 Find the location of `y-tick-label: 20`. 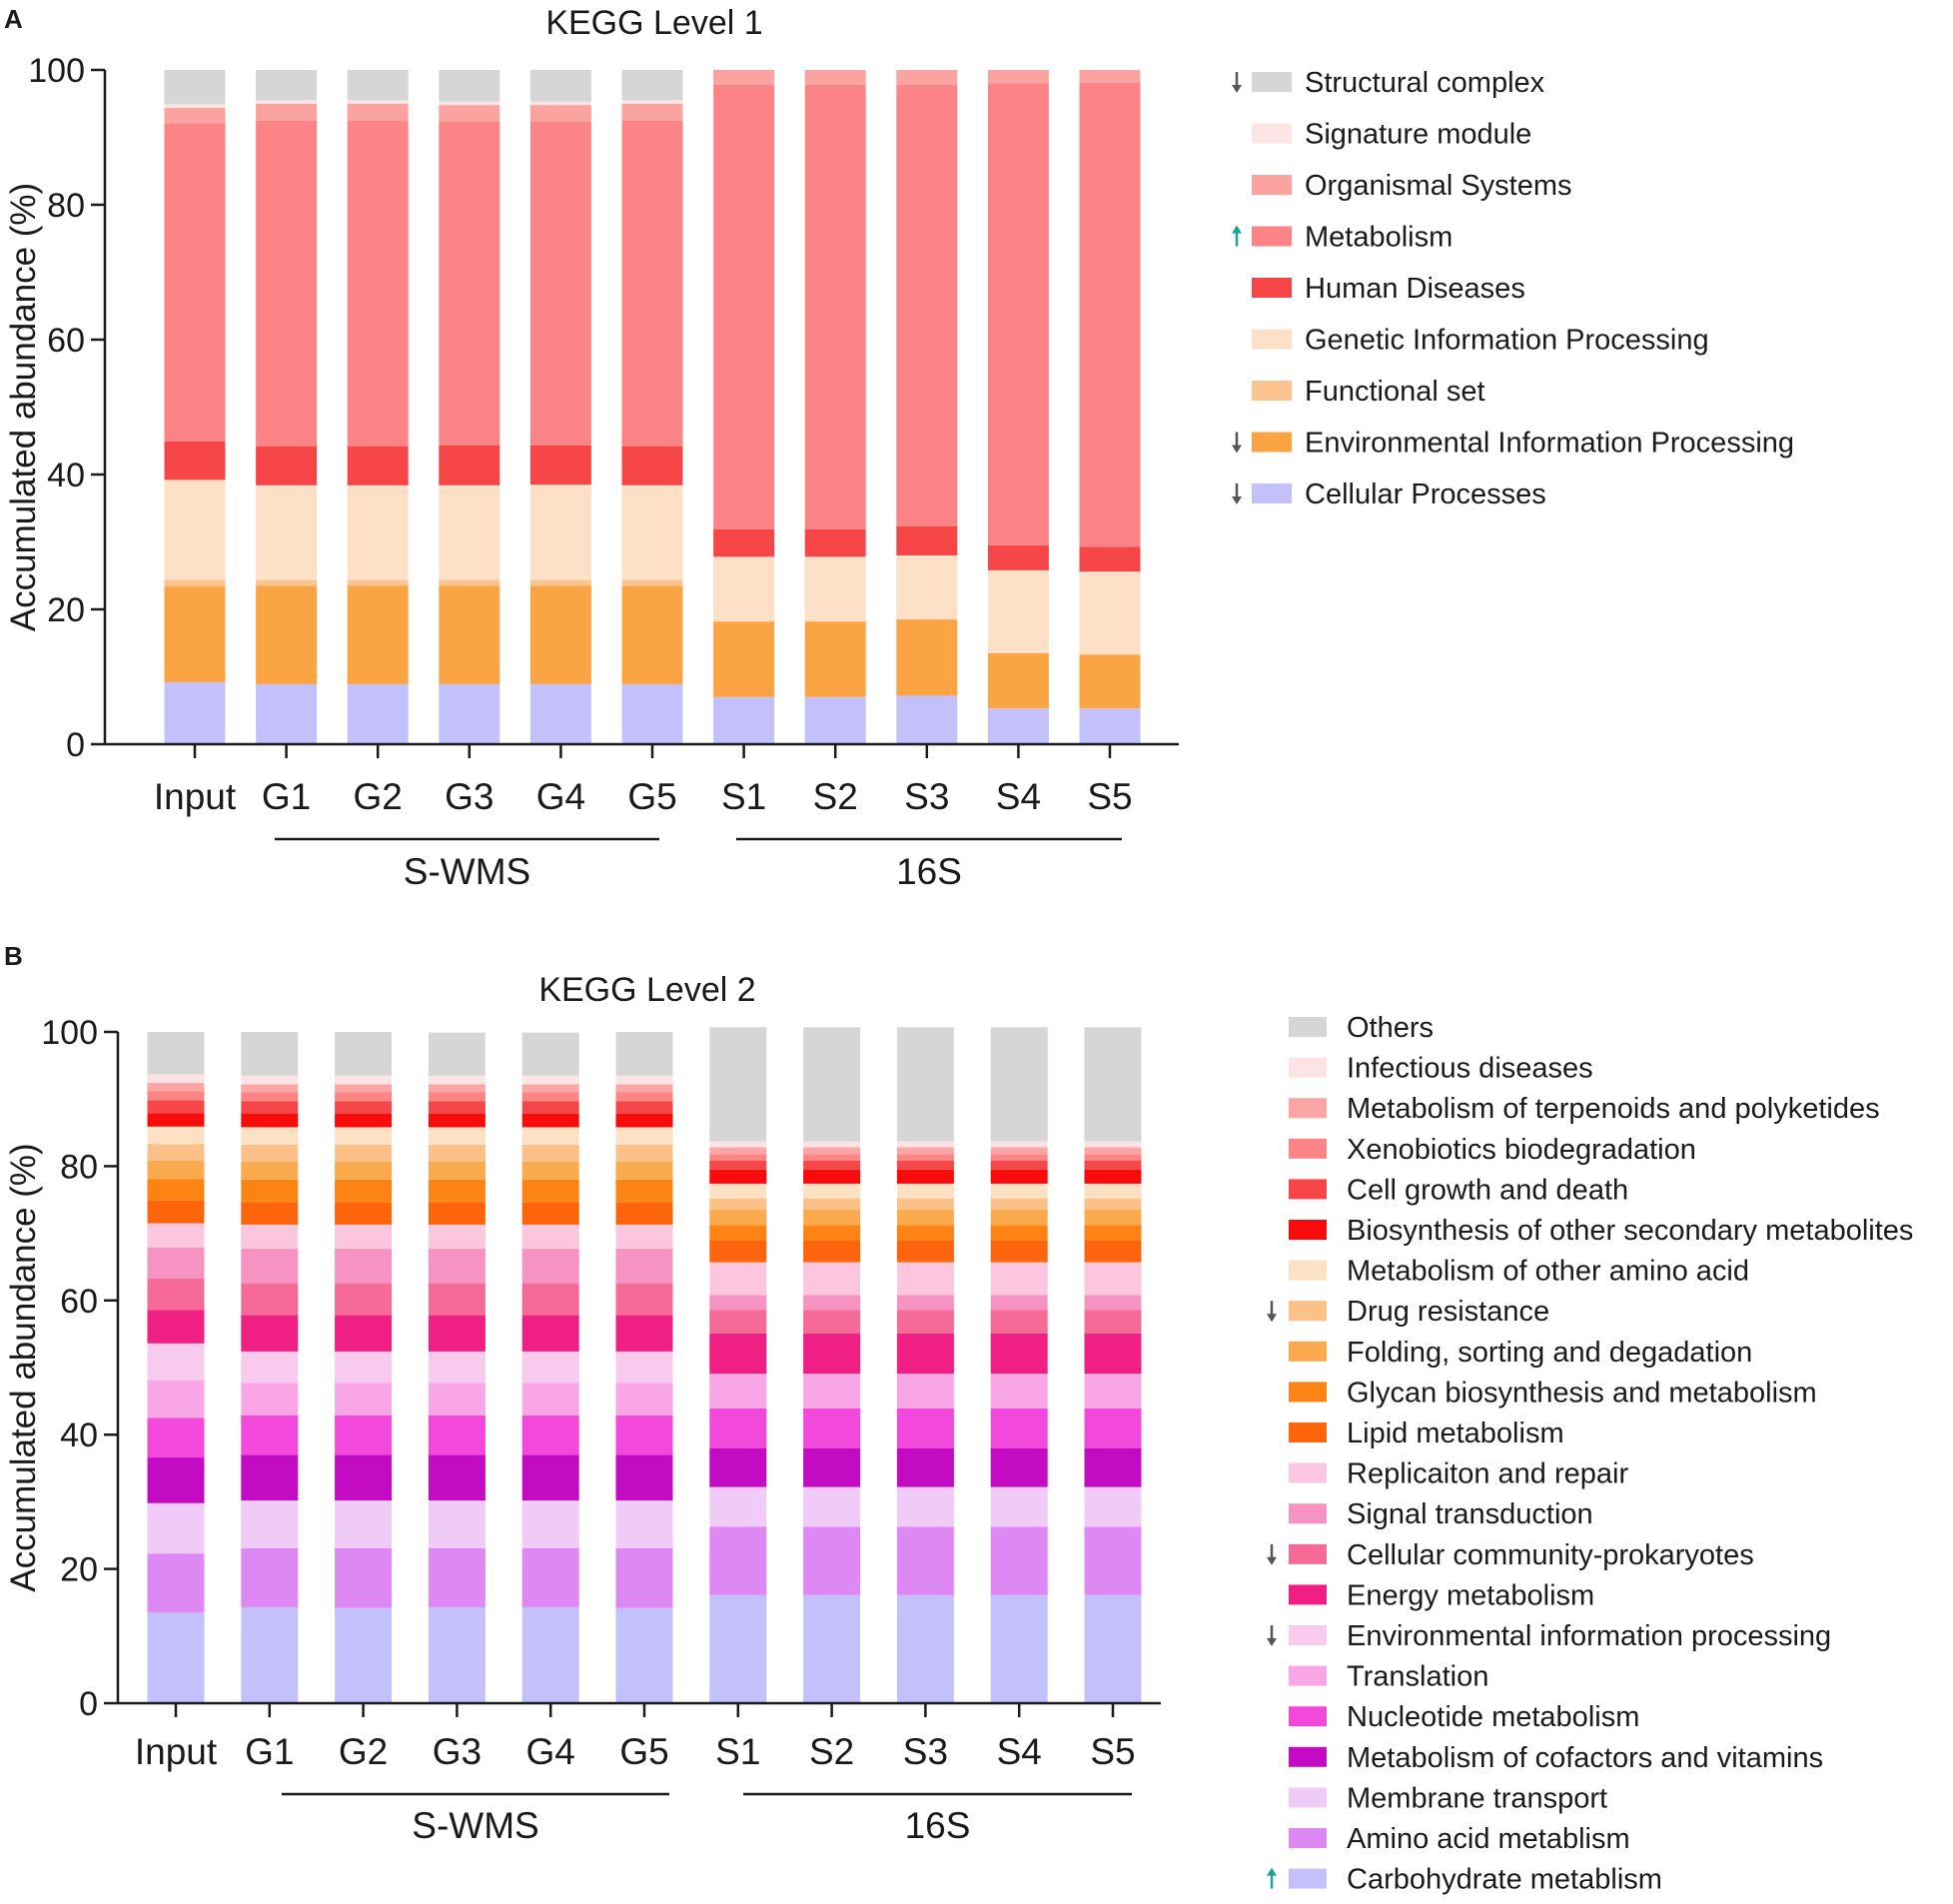

y-tick-label: 20 is located at coordinates (66, 610).